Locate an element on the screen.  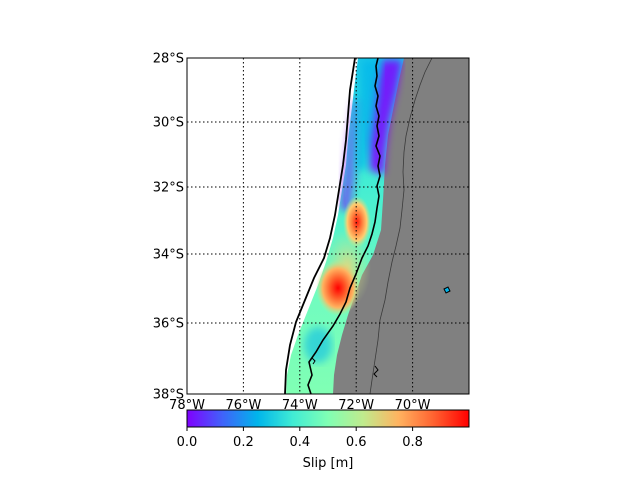
coastline is located at coordinates (344, 226).